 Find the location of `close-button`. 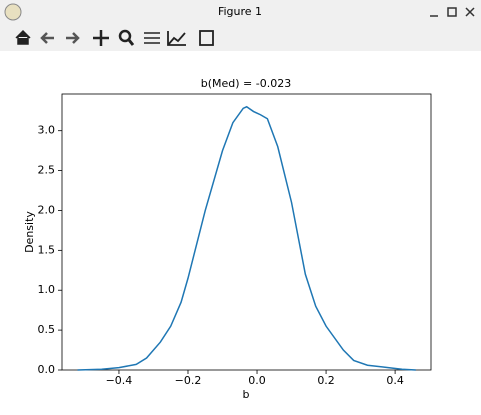

close-button is located at coordinates (470, 12).